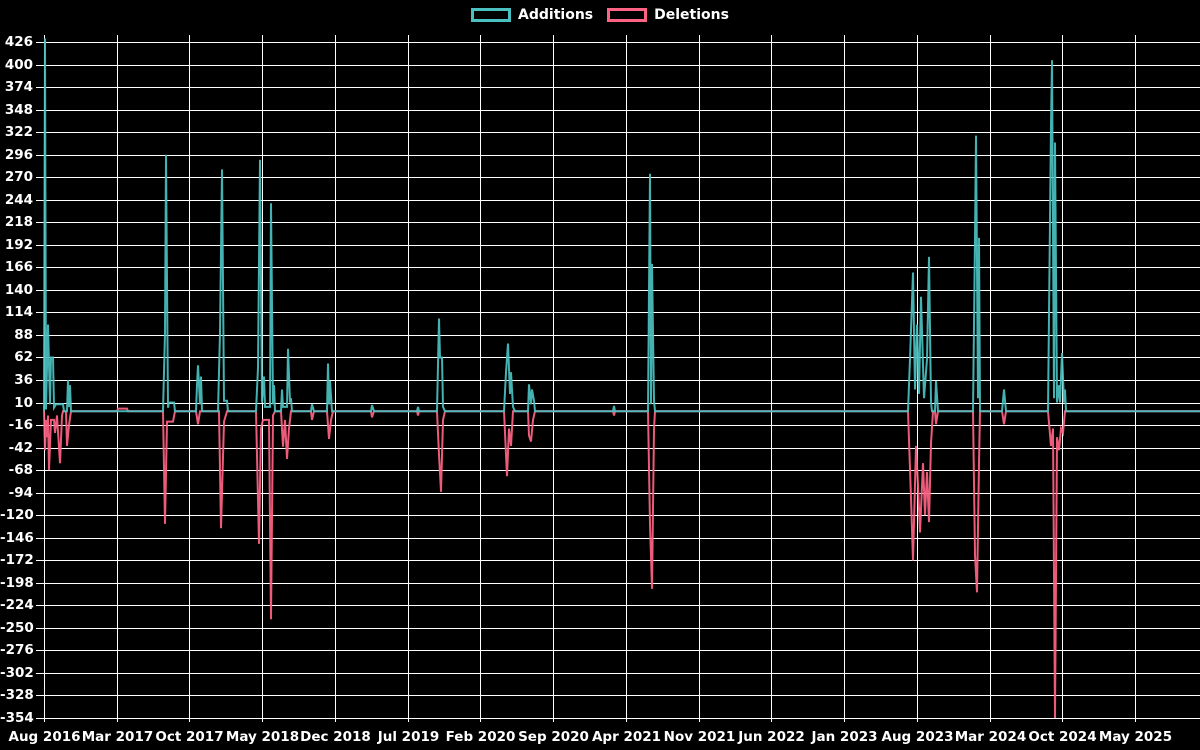  What do you see at coordinates (262, 737) in the screenshot?
I see `x-tick-label: May 2018` at bounding box center [262, 737].